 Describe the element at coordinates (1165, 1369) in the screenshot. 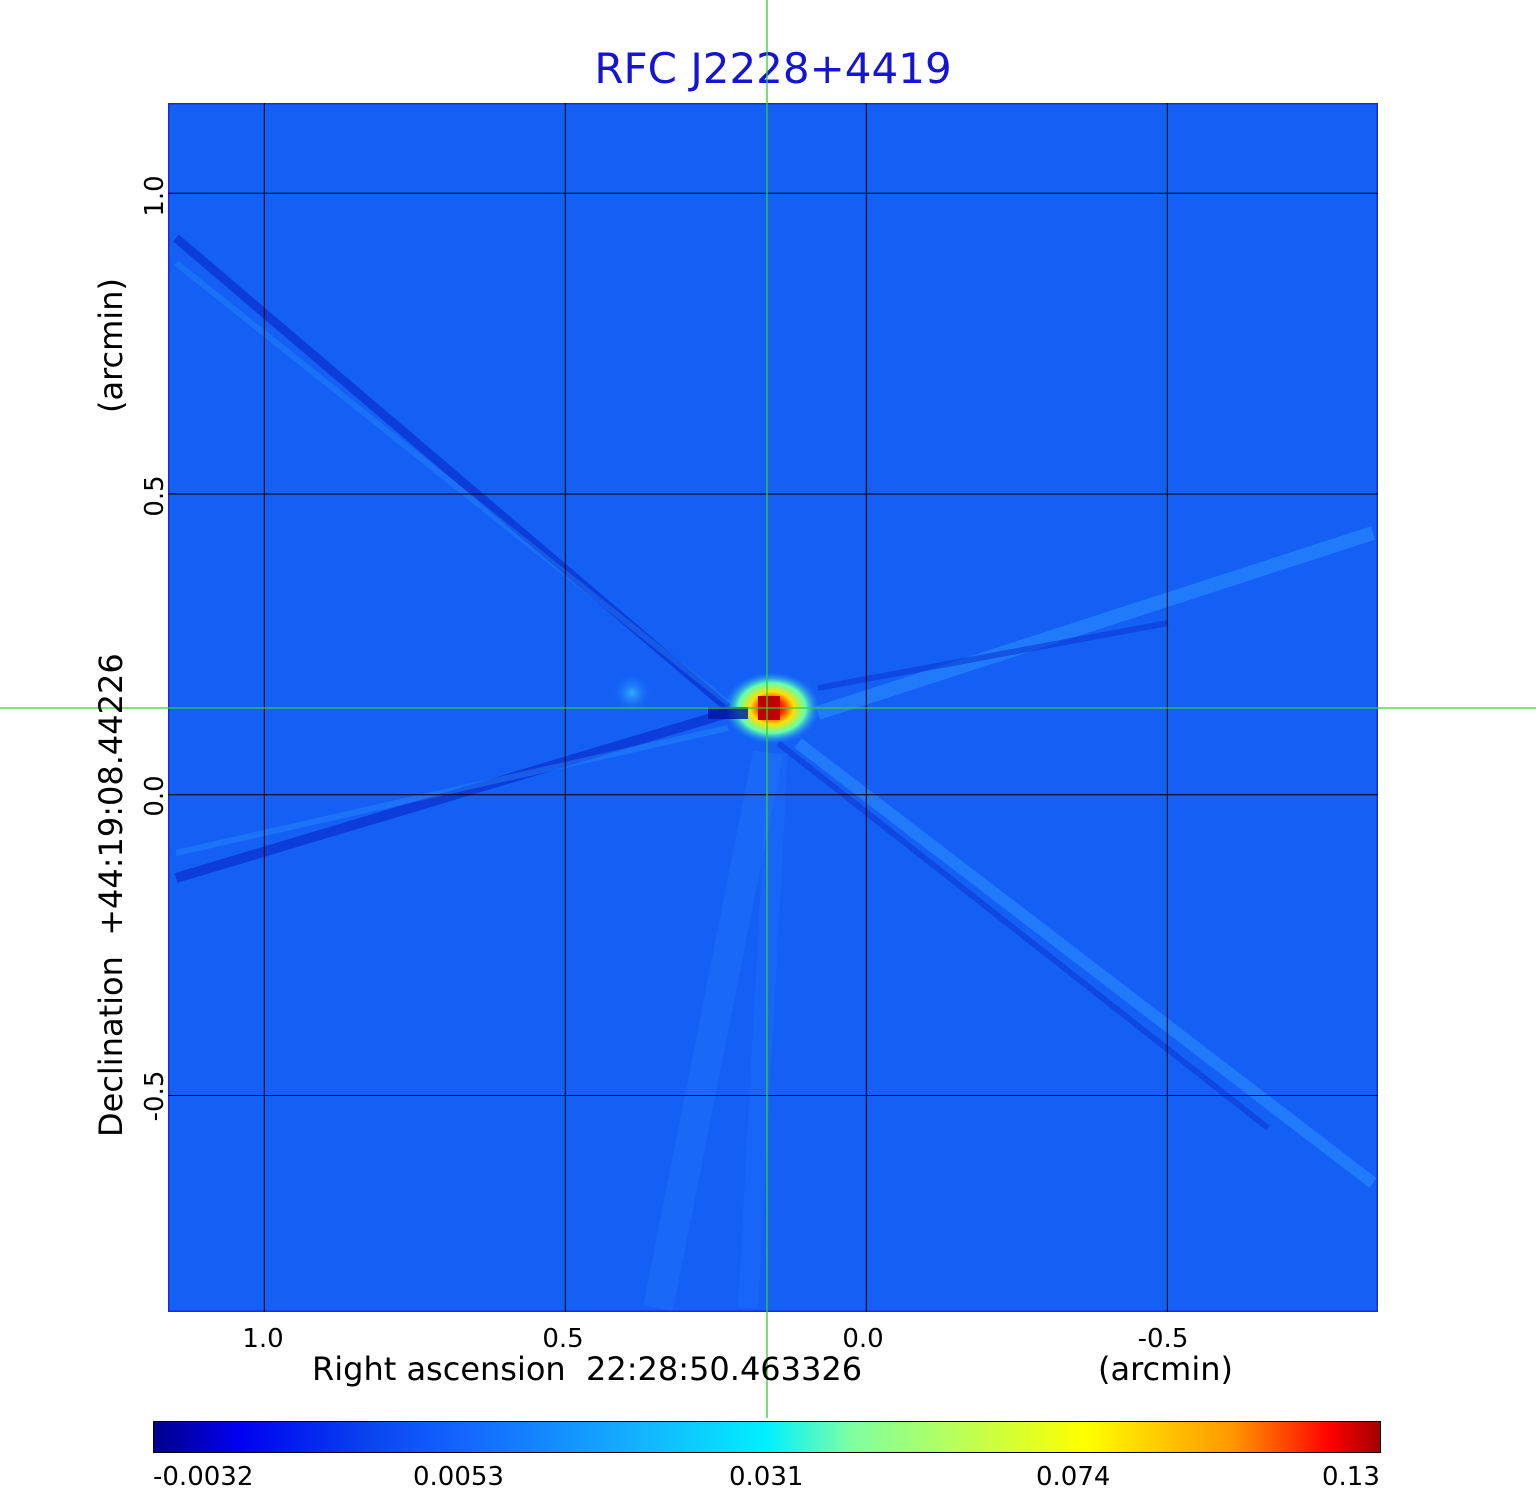

I see `x-axis-unit: (arcmin)` at that location.